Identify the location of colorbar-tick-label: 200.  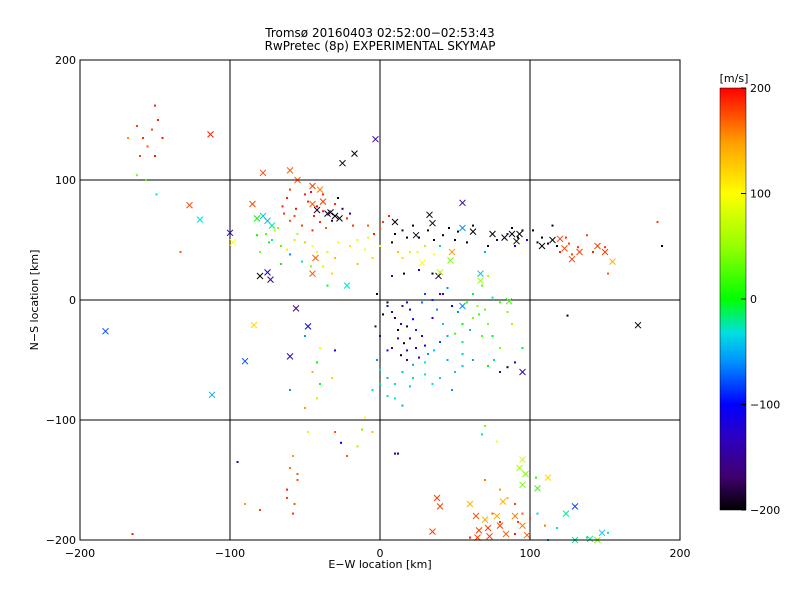
(760, 88).